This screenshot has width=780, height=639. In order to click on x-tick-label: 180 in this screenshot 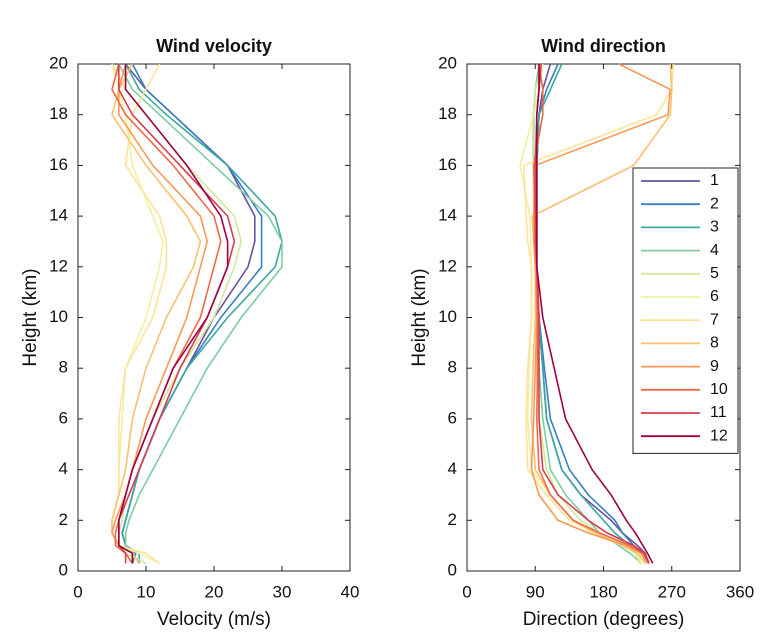, I will do `click(603, 591)`.